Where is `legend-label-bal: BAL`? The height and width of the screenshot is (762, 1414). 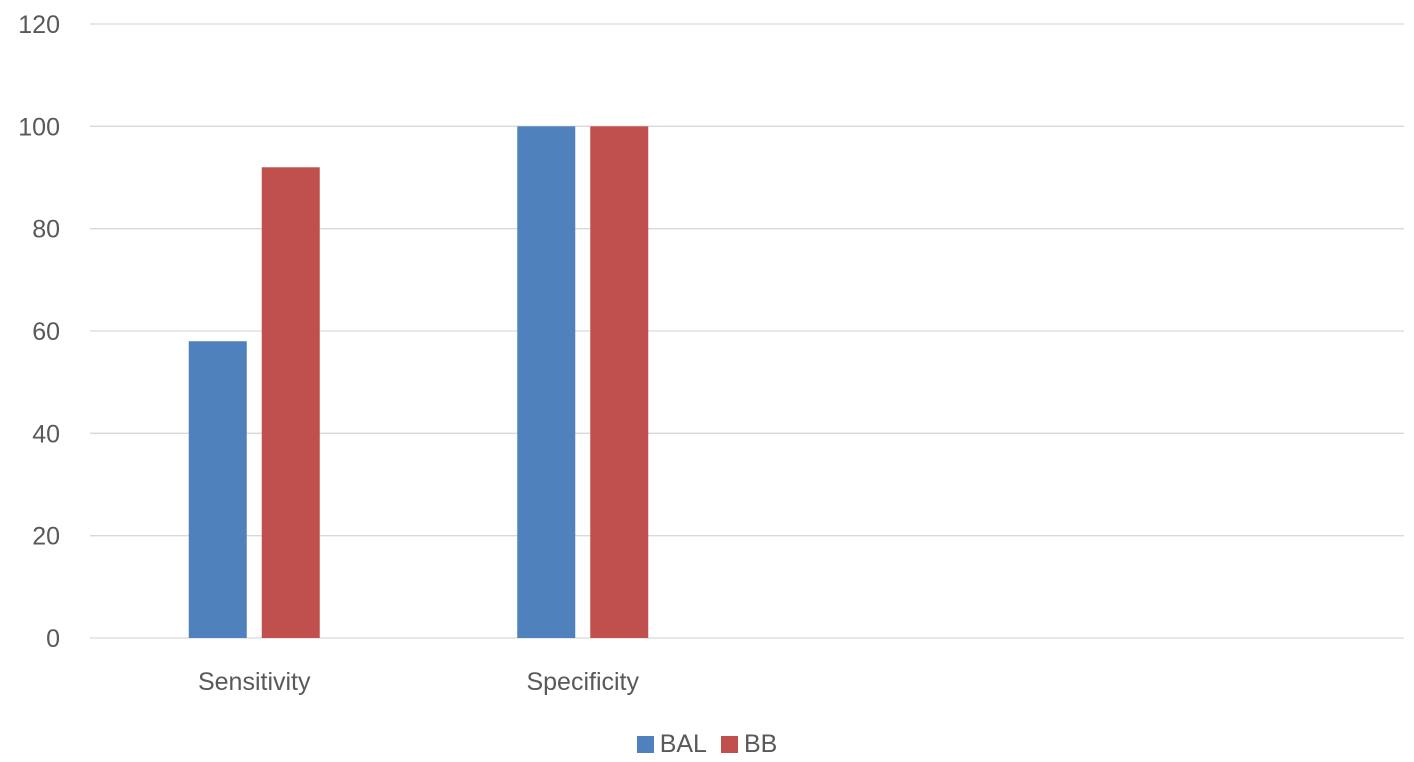
legend-label-bal: BAL is located at coordinates (683, 743).